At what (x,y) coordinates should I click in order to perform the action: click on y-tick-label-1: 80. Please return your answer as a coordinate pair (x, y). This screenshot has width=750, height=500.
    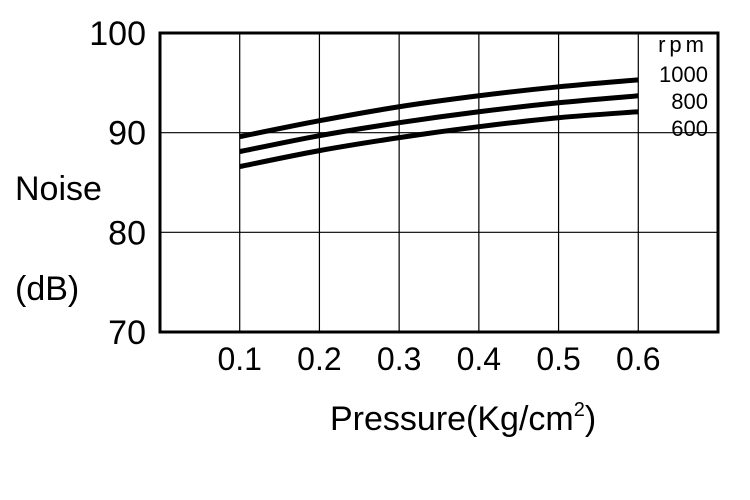
    Looking at the image, I should click on (127, 233).